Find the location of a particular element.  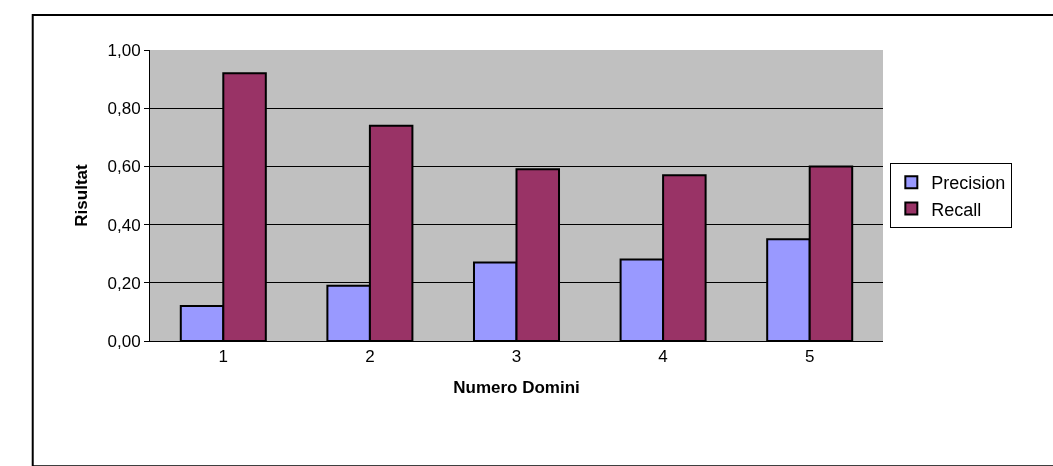

x-tick-label: 2 is located at coordinates (370, 357).